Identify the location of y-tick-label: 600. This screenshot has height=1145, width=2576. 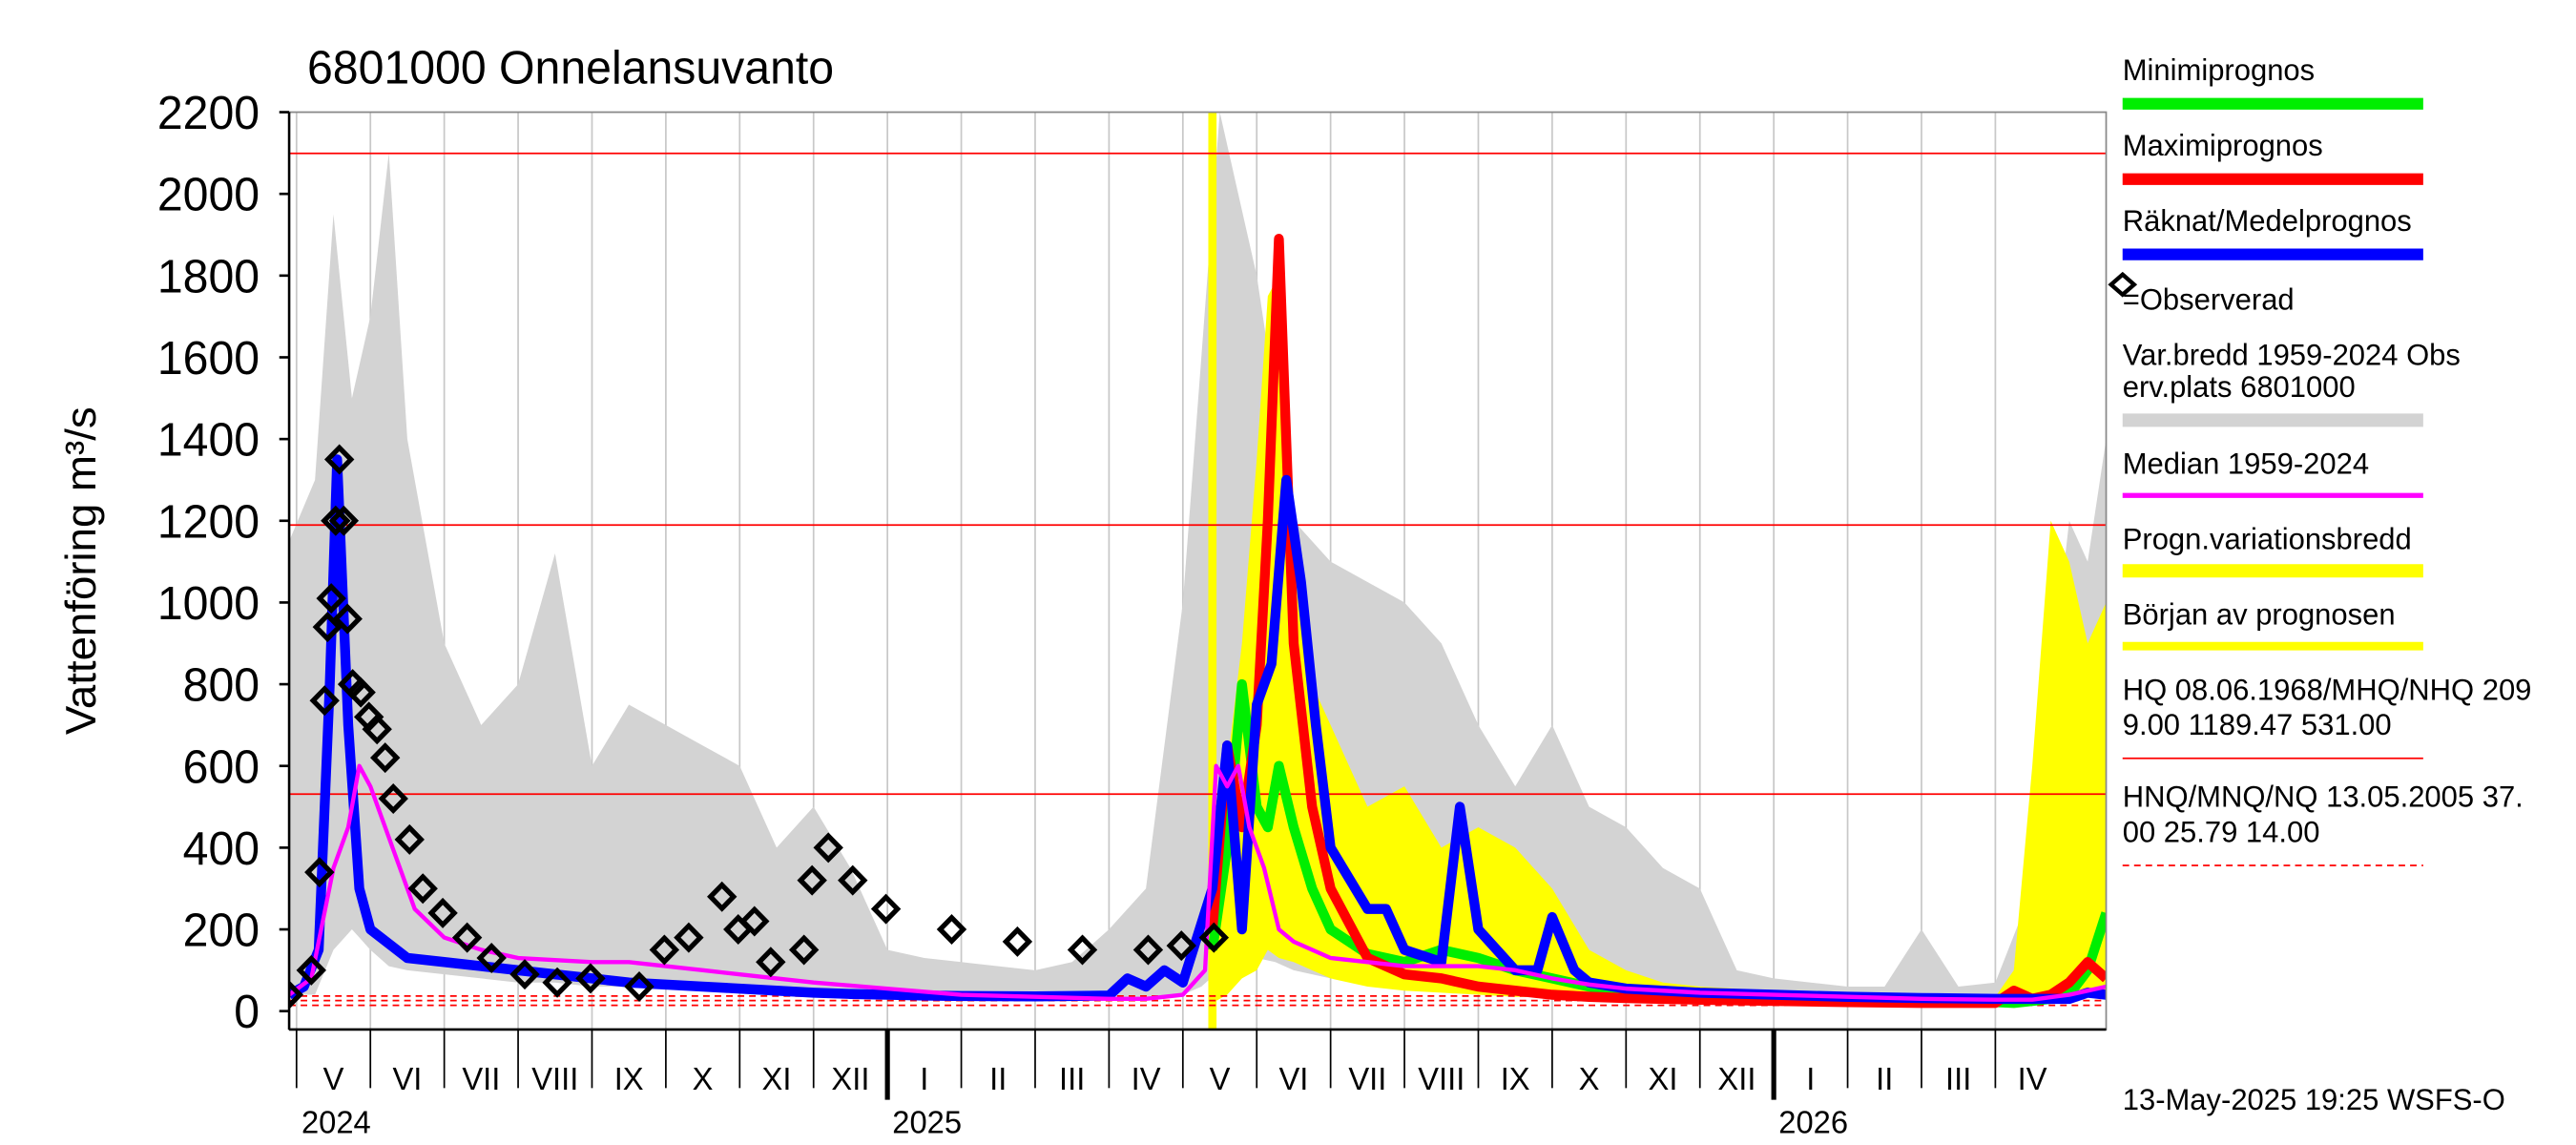
(221, 767).